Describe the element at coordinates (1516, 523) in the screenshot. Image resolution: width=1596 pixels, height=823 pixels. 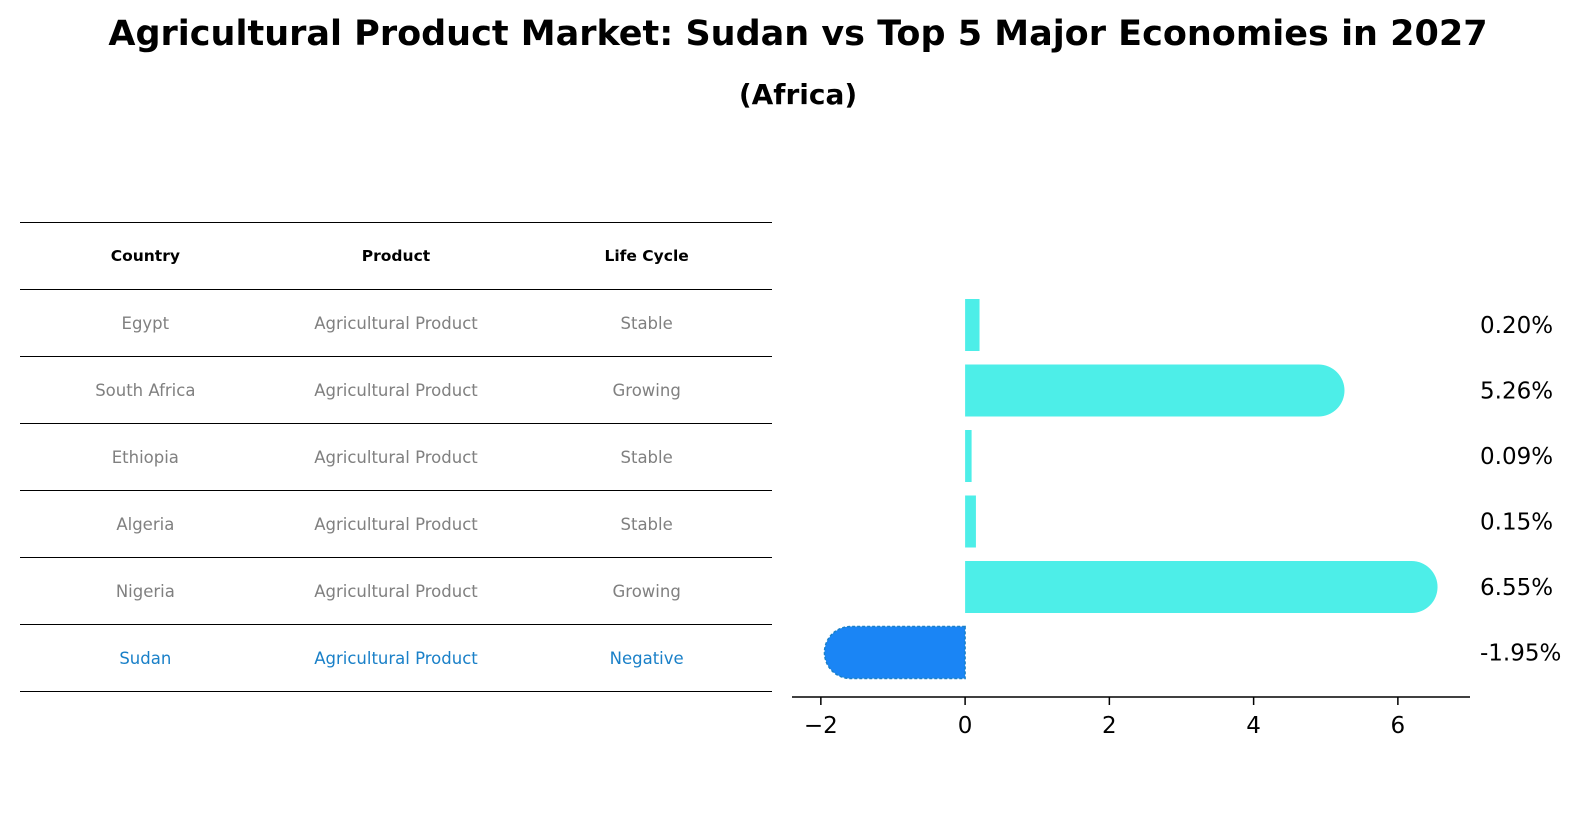
I see `value-label-algeria: 0.15%` at that location.